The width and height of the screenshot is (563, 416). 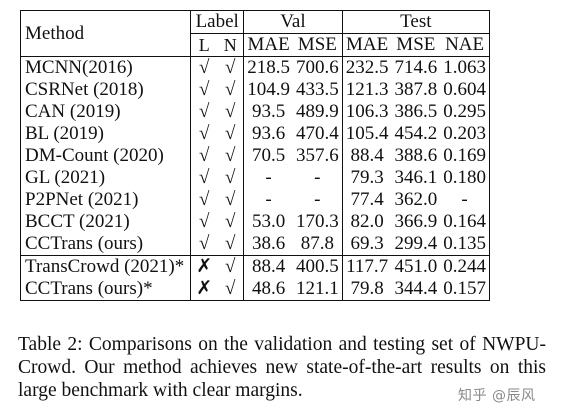 What do you see at coordinates (416, 155) in the screenshot?
I see `cell-test-mse: 388.6` at bounding box center [416, 155].